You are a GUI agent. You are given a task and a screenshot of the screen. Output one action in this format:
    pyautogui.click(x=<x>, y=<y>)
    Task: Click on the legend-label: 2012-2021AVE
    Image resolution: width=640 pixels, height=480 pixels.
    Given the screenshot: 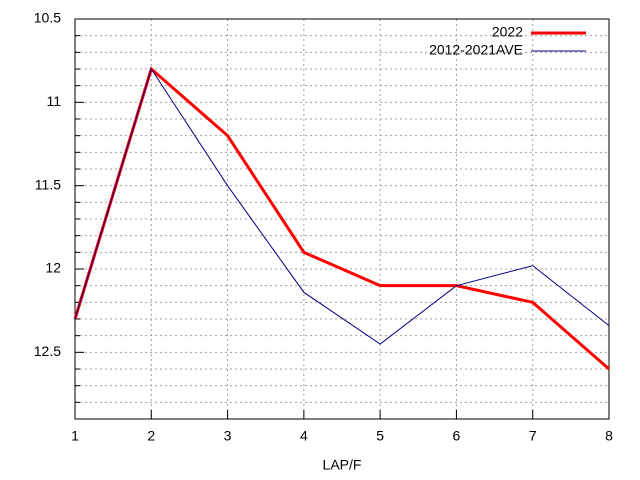 What is the action you would take?
    pyautogui.click(x=476, y=50)
    